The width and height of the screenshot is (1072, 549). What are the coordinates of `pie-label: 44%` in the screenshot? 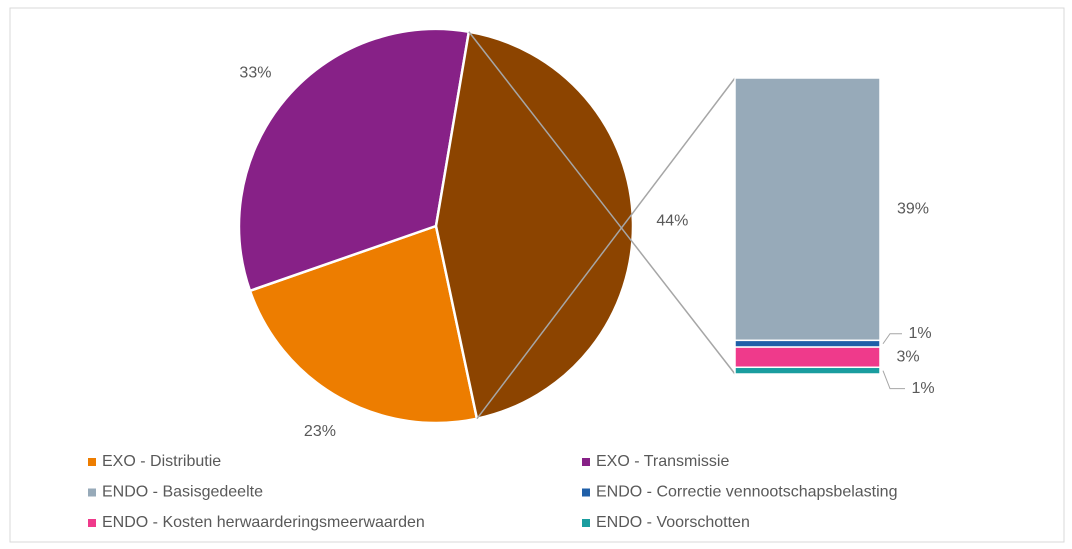 It's located at (672, 220).